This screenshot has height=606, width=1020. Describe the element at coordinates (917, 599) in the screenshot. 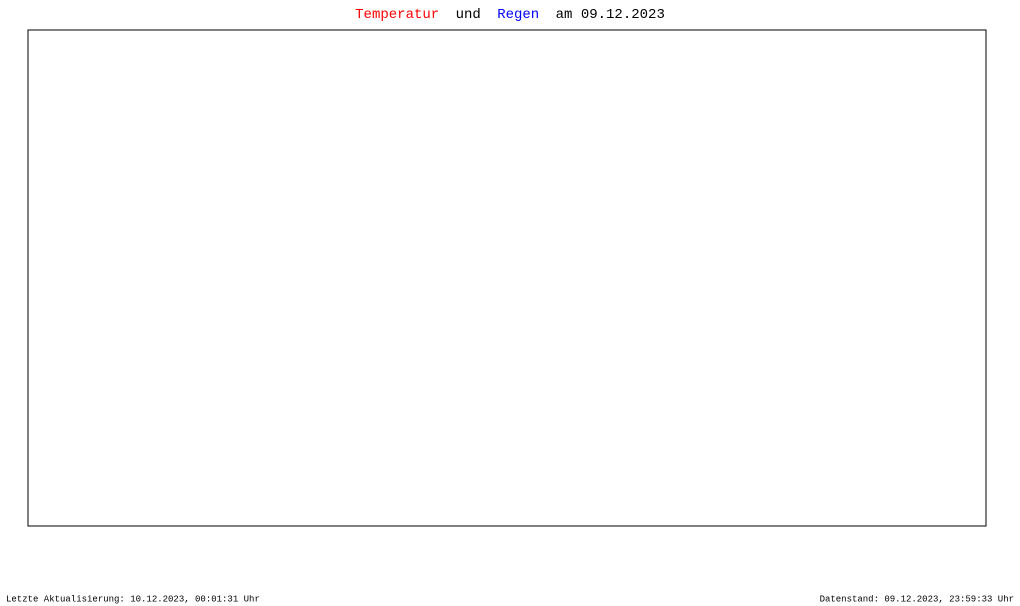

I see `footer-right: Datenstand: 09.12.2023, 23:59:33 Uhr` at that location.